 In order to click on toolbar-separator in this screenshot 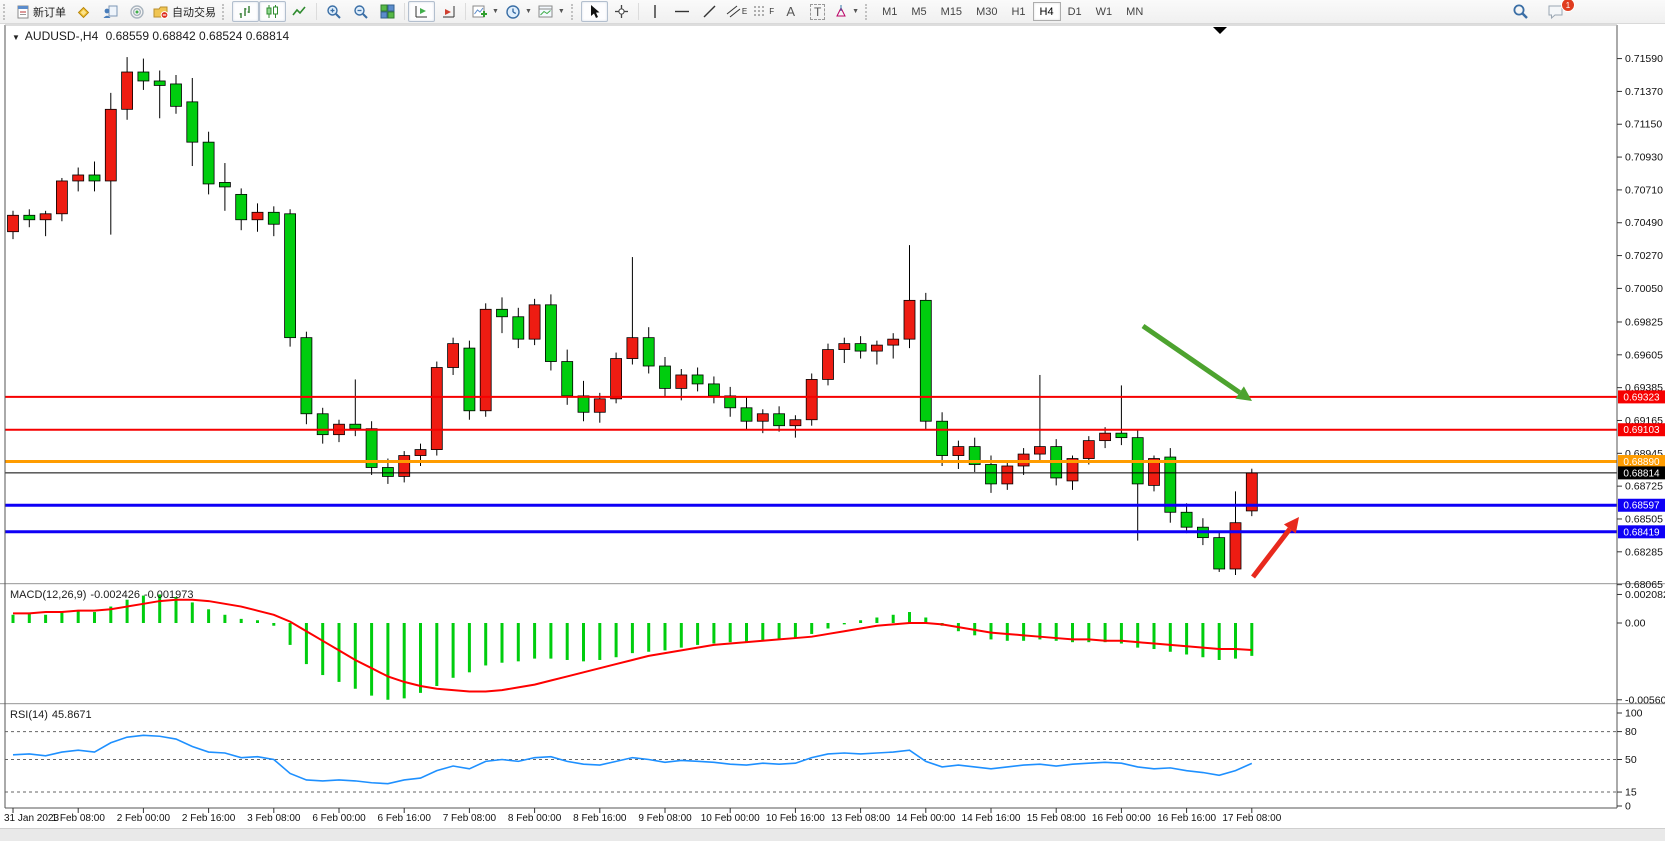, I will do `click(404, 11)`.